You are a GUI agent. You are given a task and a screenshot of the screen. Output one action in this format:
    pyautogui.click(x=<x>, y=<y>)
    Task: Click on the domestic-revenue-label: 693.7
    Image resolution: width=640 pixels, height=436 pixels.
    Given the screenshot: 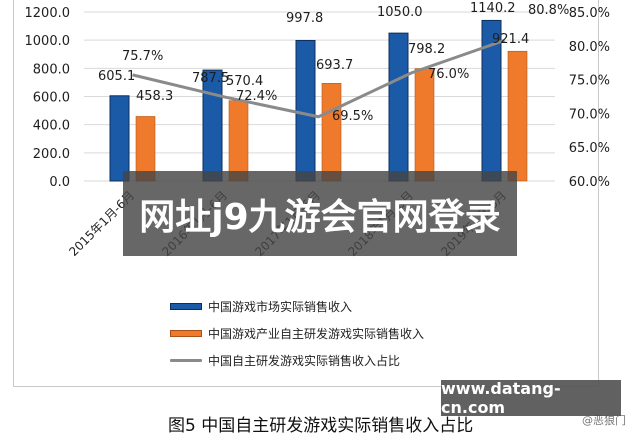 What is the action you would take?
    pyautogui.click(x=334, y=65)
    